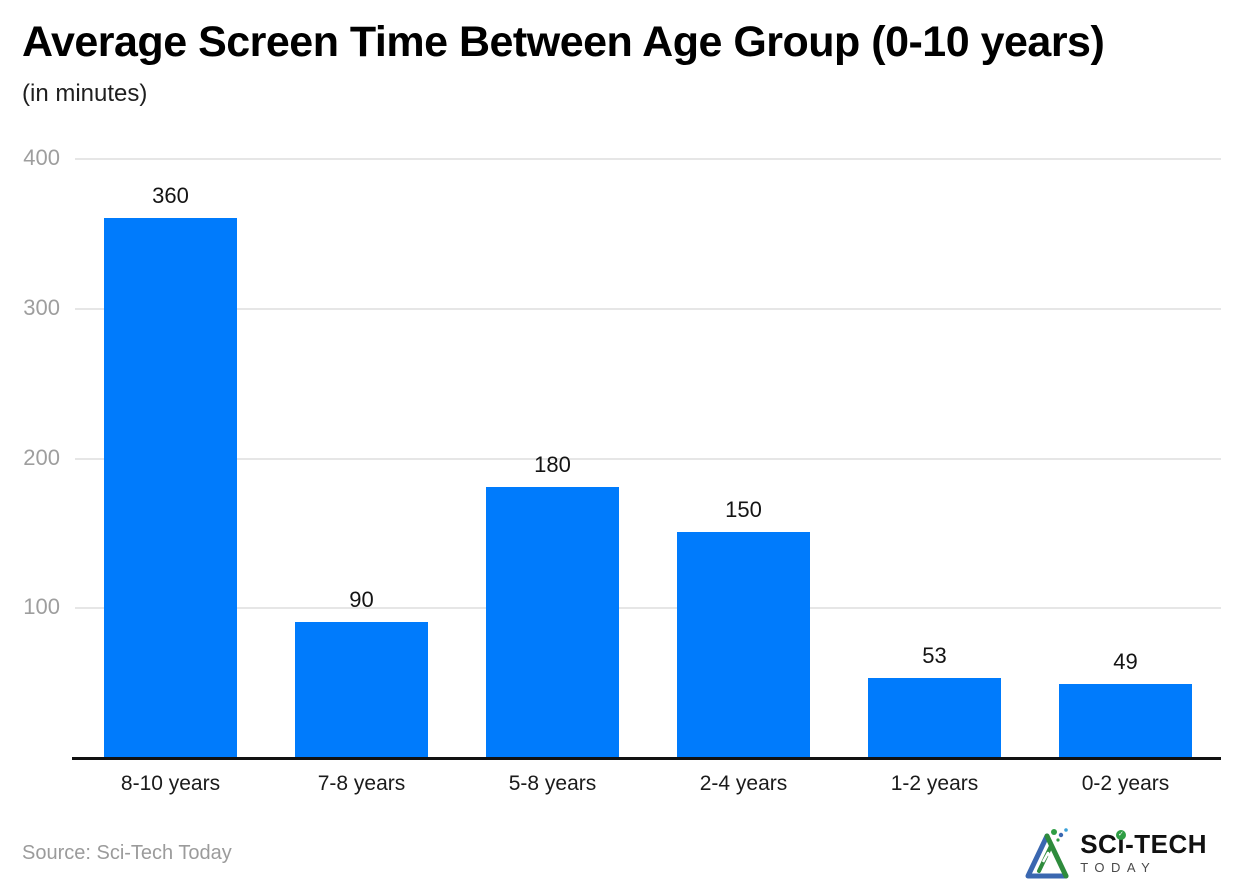 The image size is (1240, 888). Describe the element at coordinates (170, 195) in the screenshot. I see `bar-value-label: 360` at that location.